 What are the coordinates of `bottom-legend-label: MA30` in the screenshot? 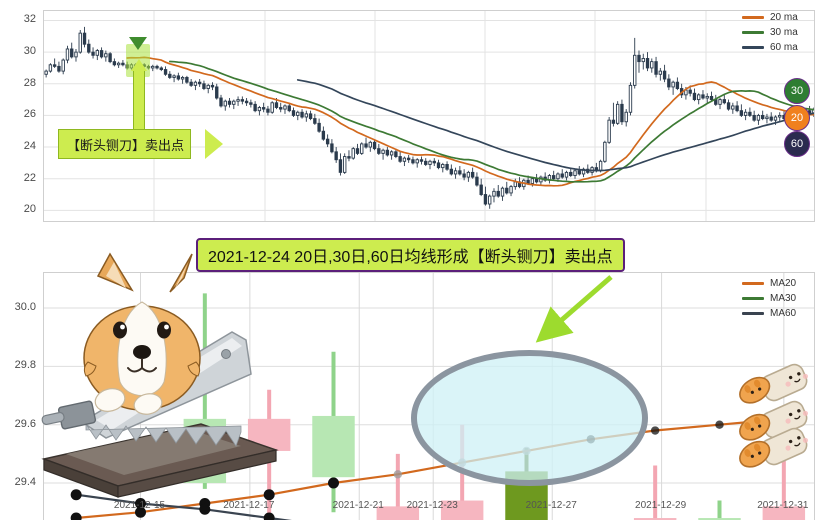 It's located at (783, 298).